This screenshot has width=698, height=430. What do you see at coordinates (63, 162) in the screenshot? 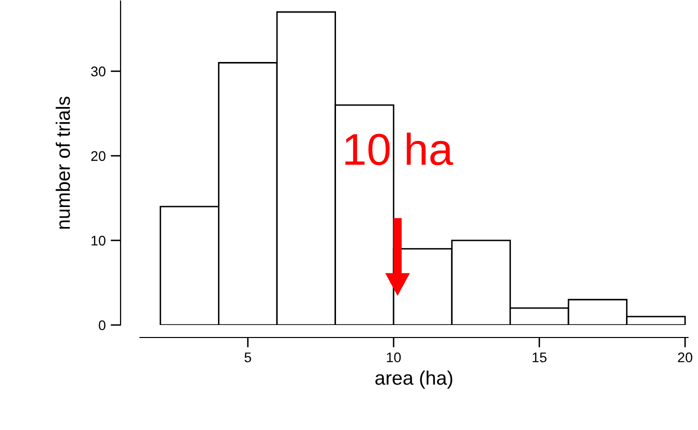
I see `y-axis-title: number of trials` at bounding box center [63, 162].